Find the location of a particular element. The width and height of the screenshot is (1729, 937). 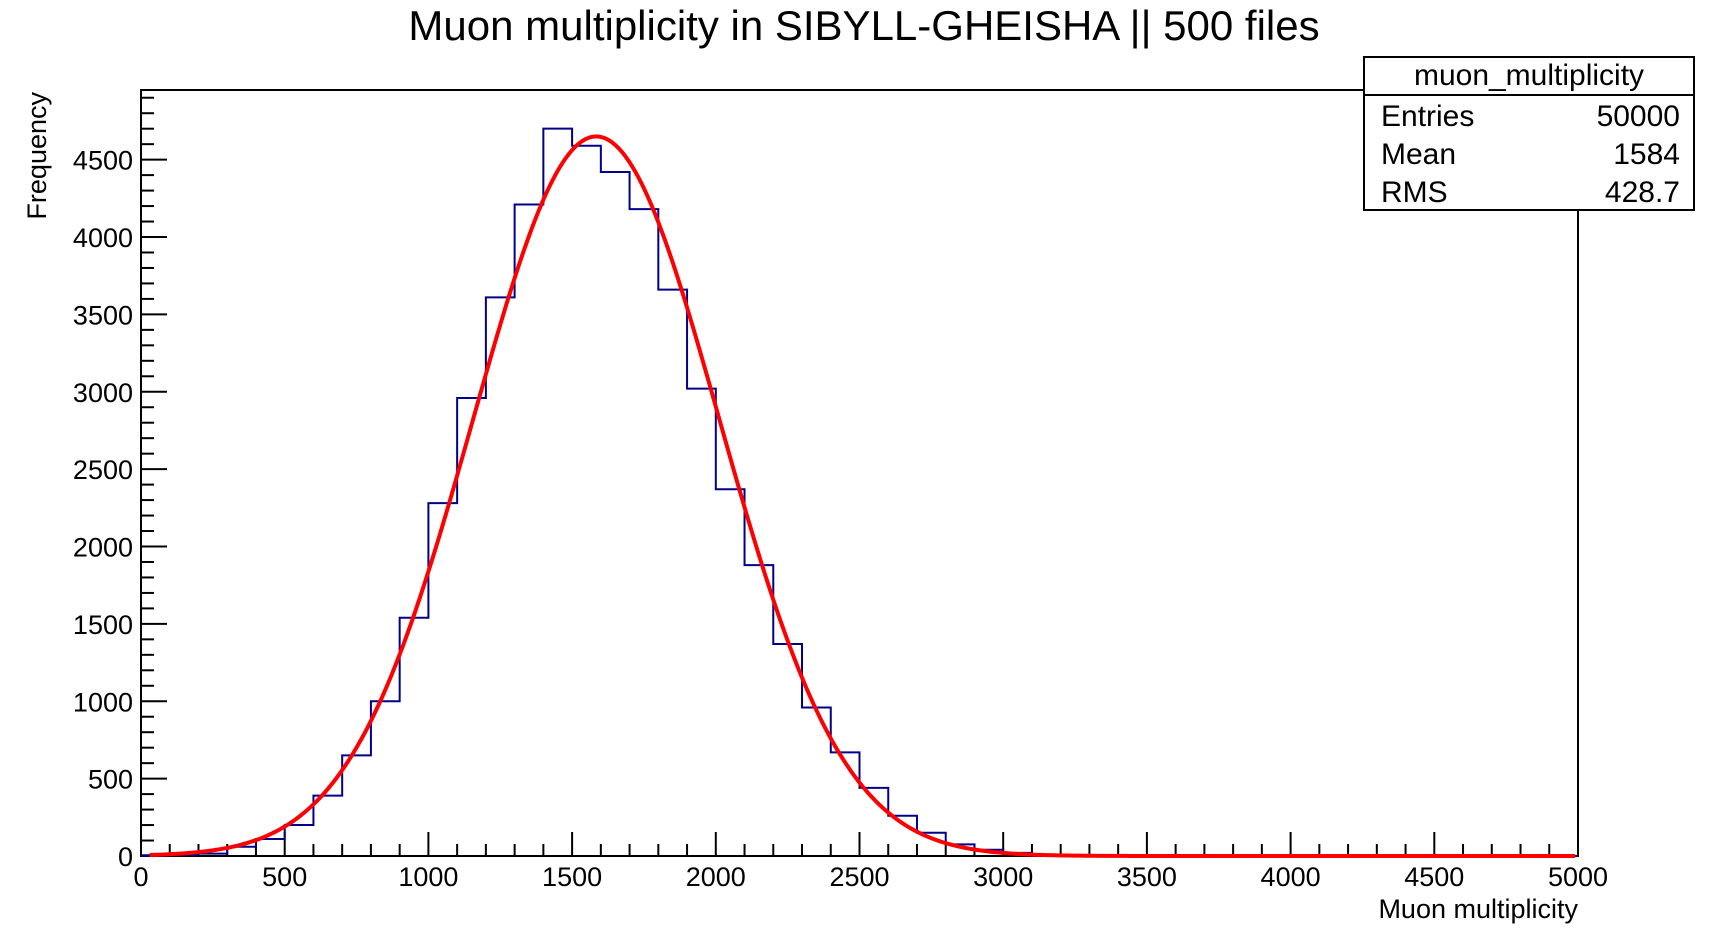

y-axis: 0 500 1000 1500 2000 2500 3000 3500 4000 4500 is located at coordinates (120, 484).